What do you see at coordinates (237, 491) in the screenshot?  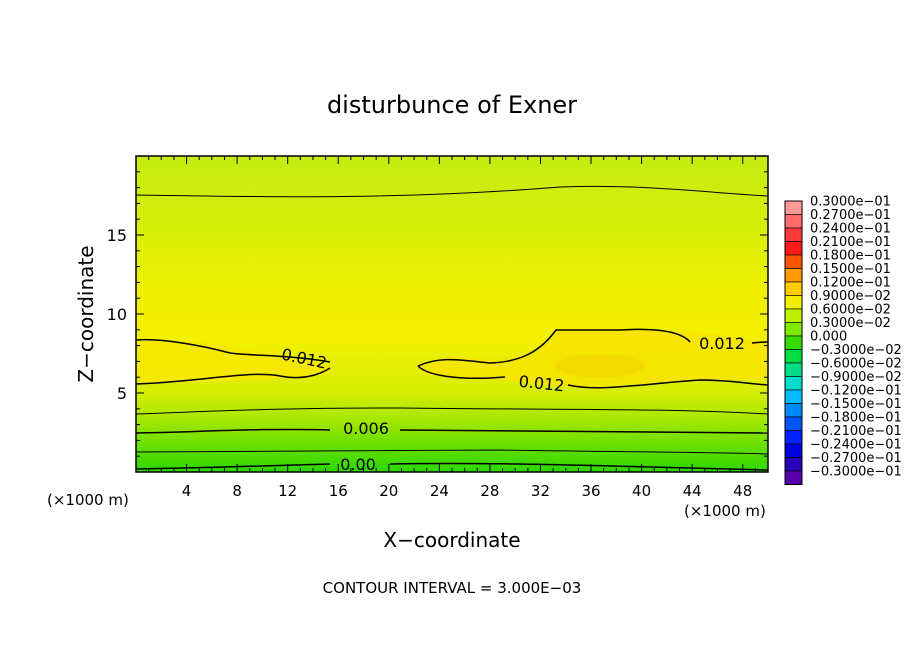 I see `x-tick-label: 8` at bounding box center [237, 491].